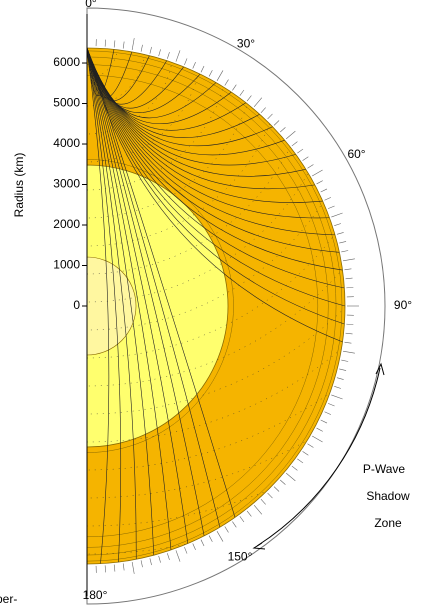  What do you see at coordinates (19, 185) in the screenshot?
I see `axis-title: Radius (km)` at bounding box center [19, 185].